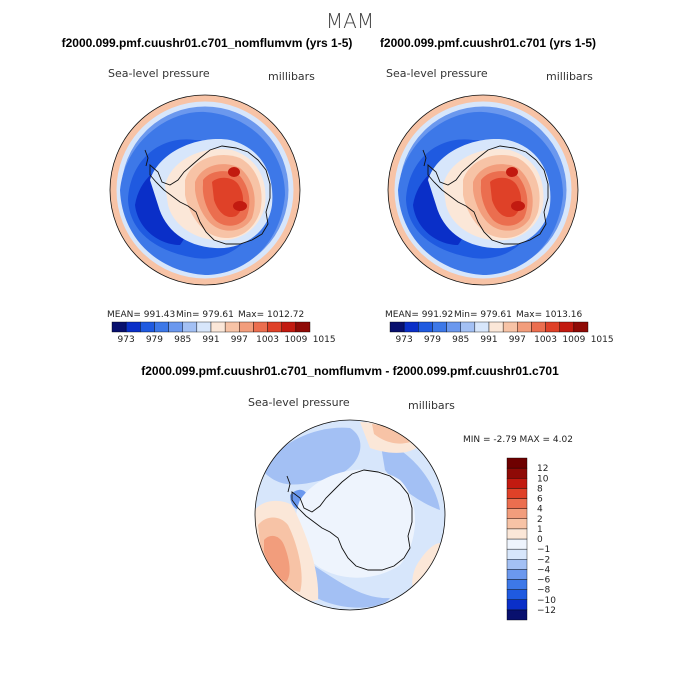 This screenshot has height=700, width=700. What do you see at coordinates (419, 315) in the screenshot?
I see `panel-2-mean: MEAN= 991.92` at bounding box center [419, 315].